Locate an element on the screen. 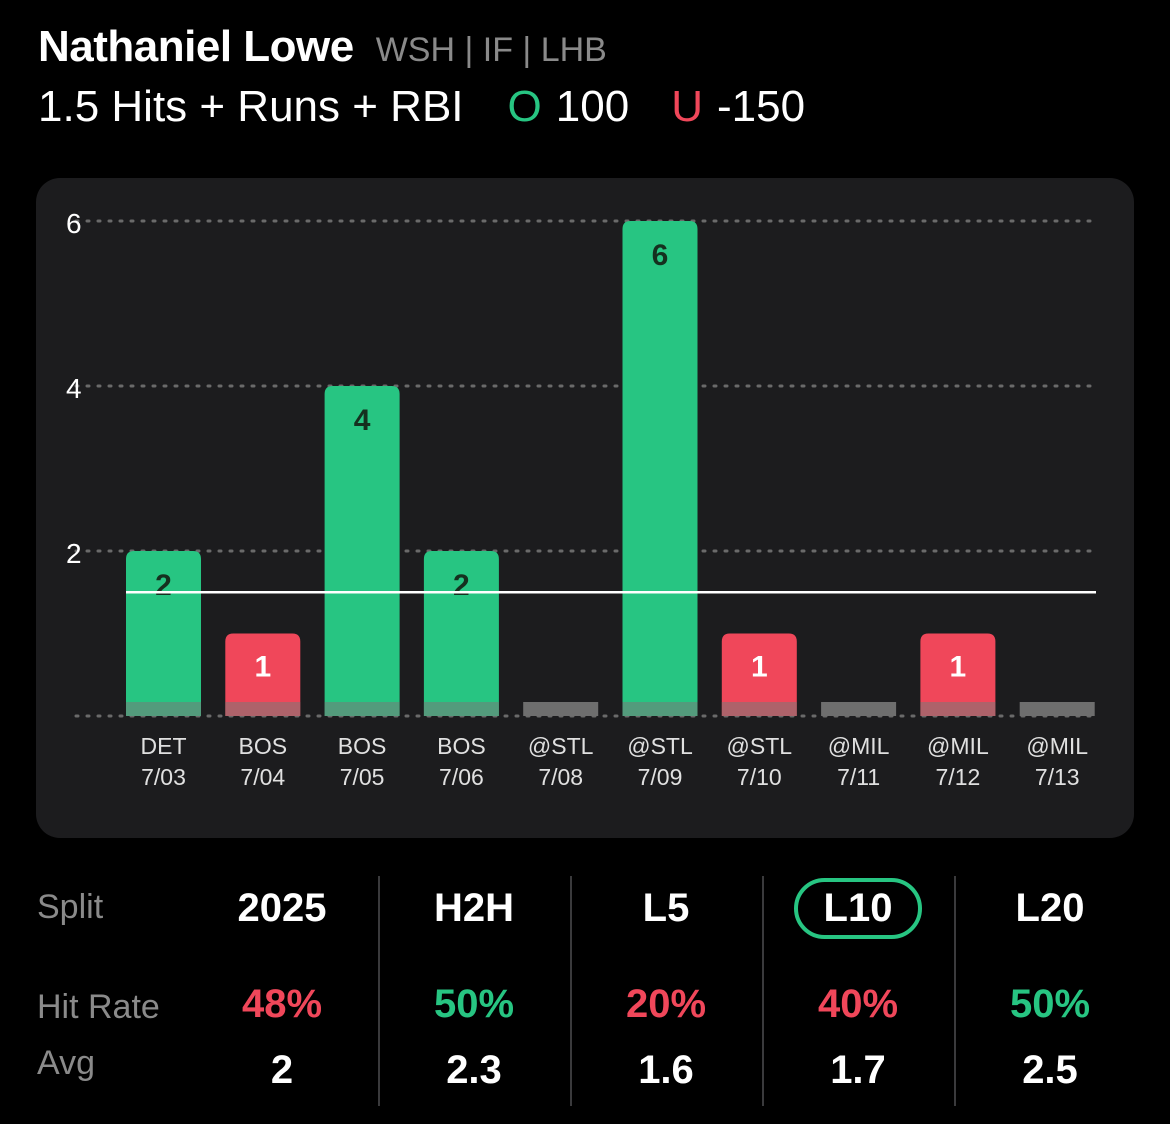 The image size is (1170, 1124). x-tick-date: 7/10 is located at coordinates (759, 777).